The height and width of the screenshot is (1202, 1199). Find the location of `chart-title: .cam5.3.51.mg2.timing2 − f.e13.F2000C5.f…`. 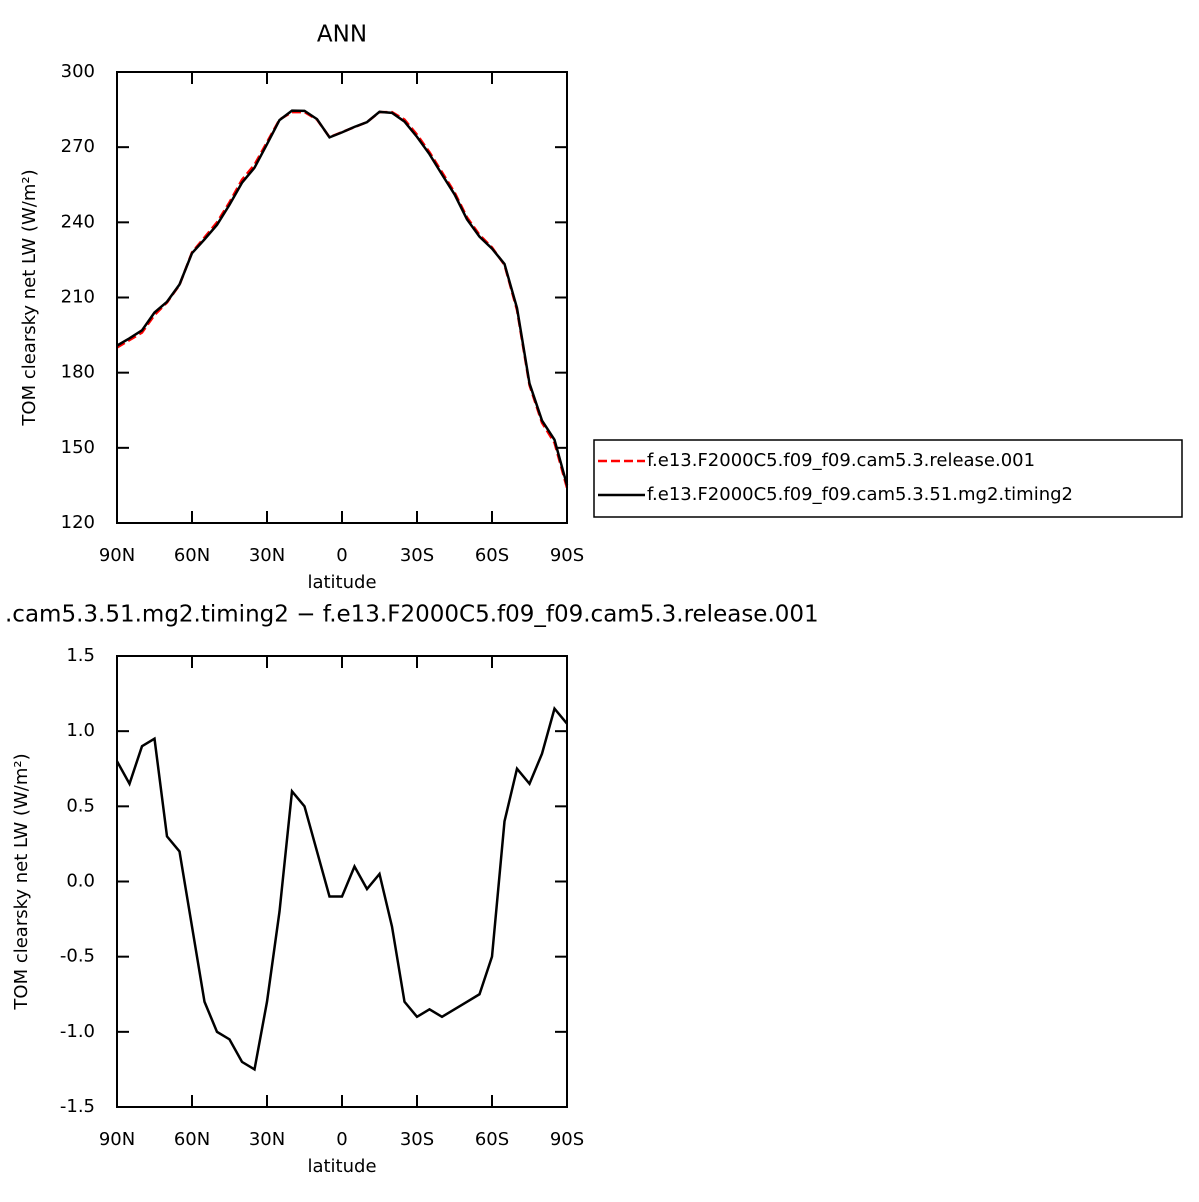

chart-title: .cam5.3.51.mg2.timing2 − f.e13.F2000C5.f… is located at coordinates (412, 615).